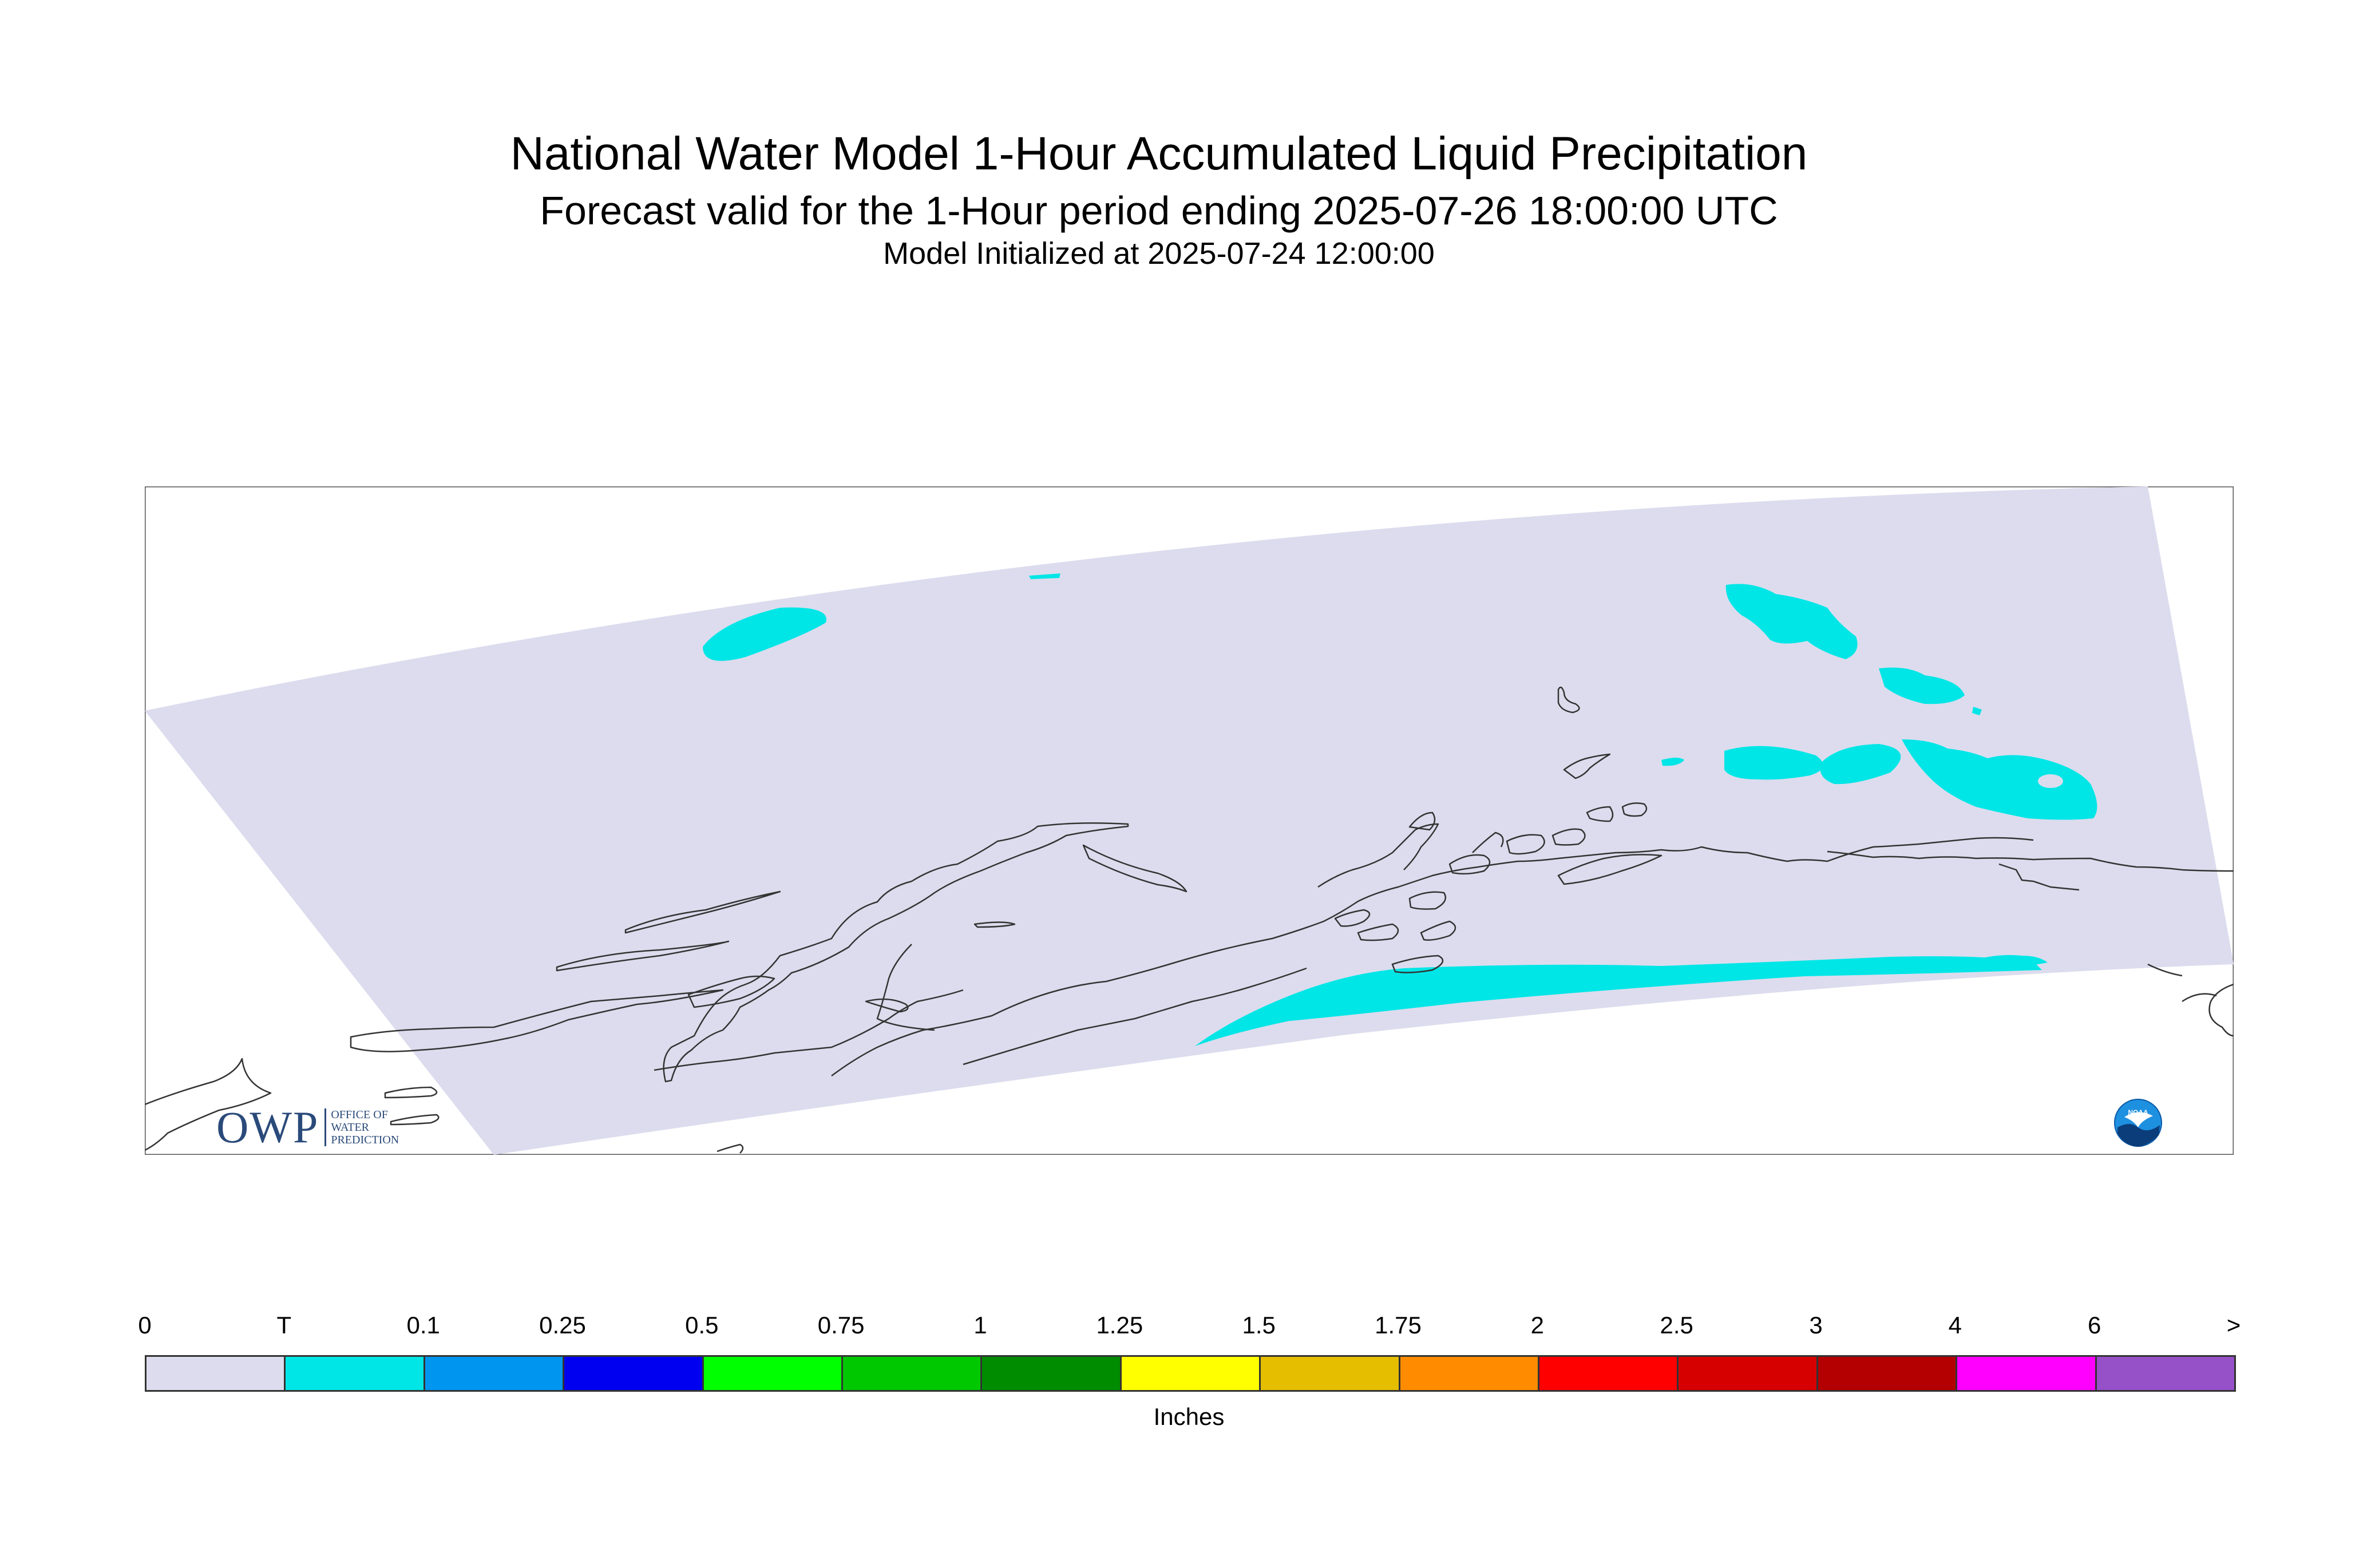 The image size is (2375, 1568). I want to click on legend-colorbar, so click(1190, 1373).